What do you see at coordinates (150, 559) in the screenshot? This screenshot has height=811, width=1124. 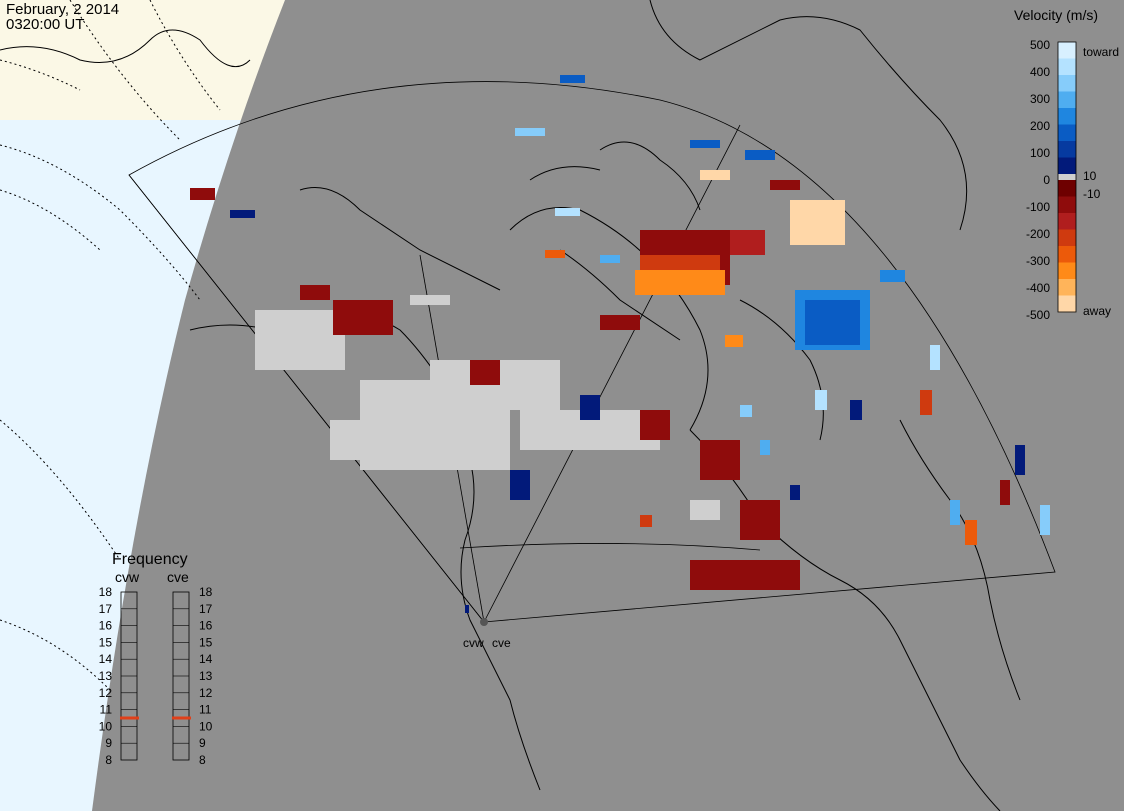 I see `frequency-title: Frequency` at bounding box center [150, 559].